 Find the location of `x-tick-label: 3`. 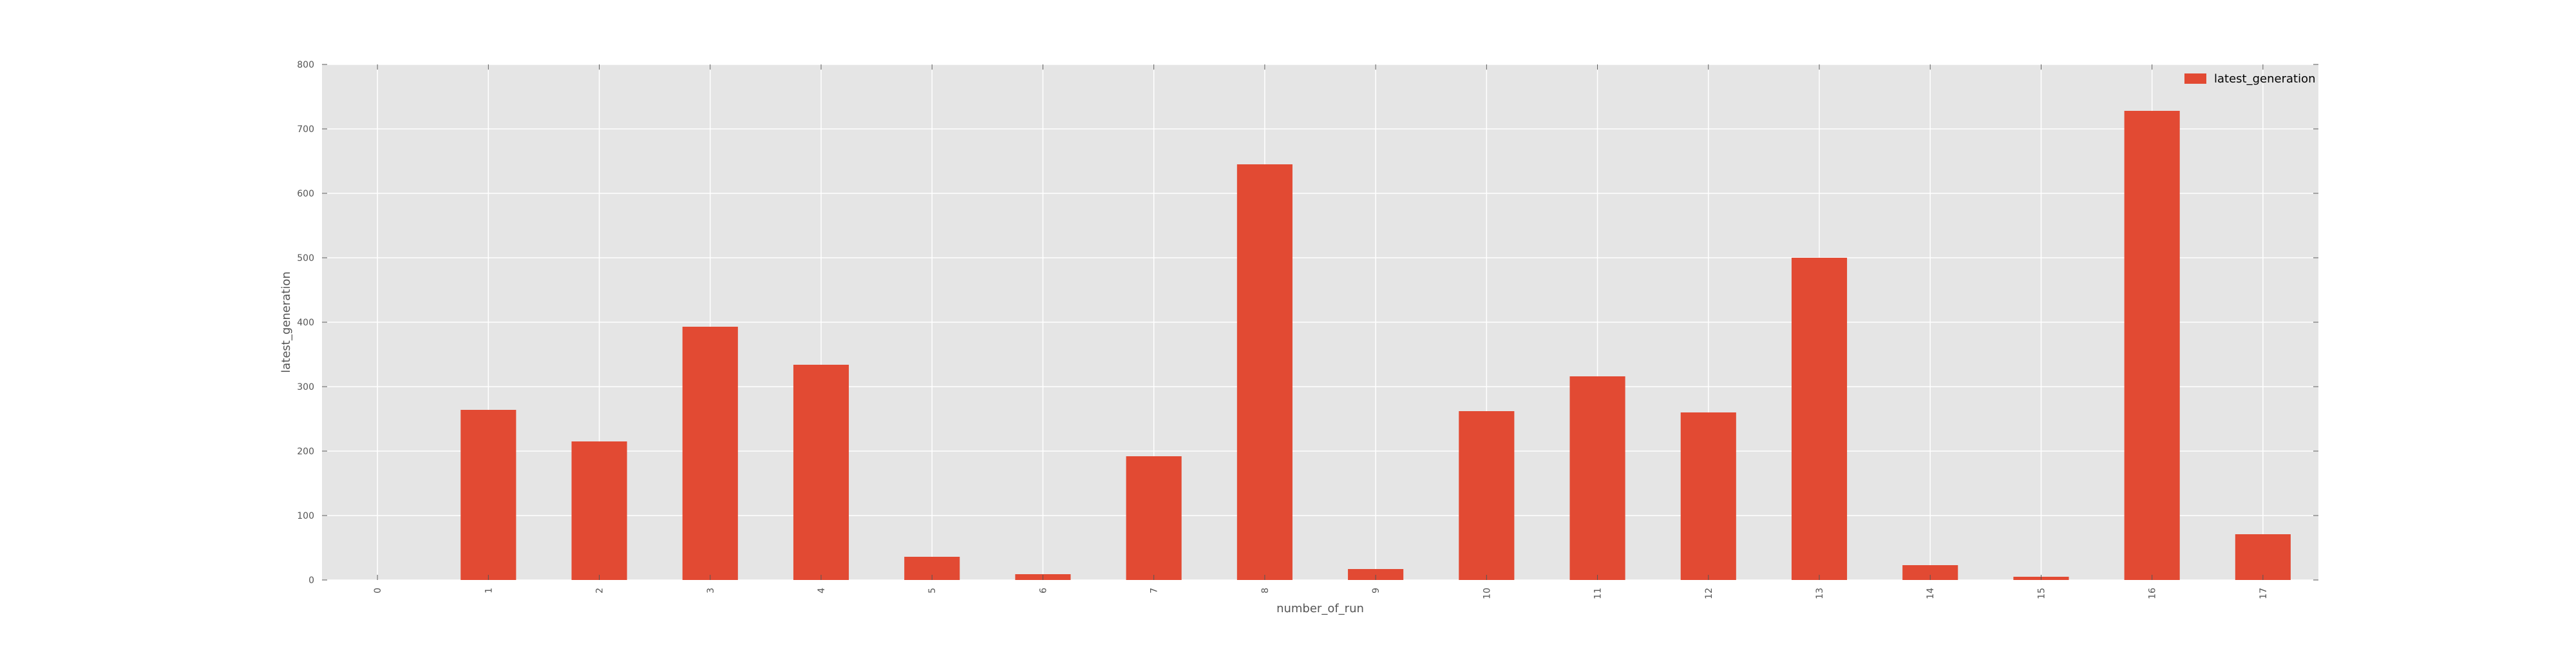

x-tick-label: 3 is located at coordinates (711, 591).